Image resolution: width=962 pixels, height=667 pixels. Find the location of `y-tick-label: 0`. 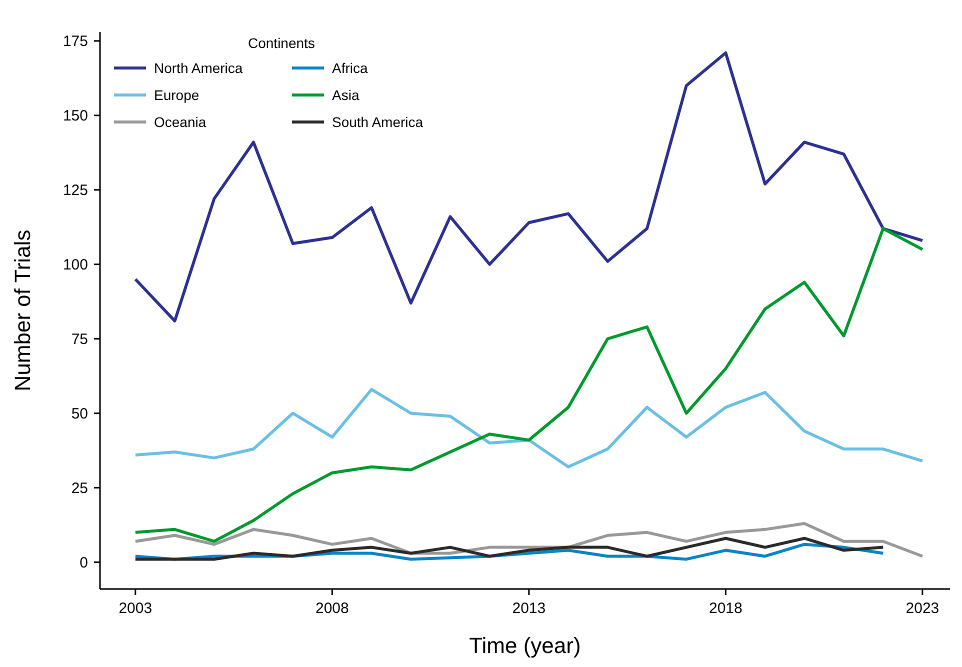

y-tick-label: 0 is located at coordinates (84, 563).